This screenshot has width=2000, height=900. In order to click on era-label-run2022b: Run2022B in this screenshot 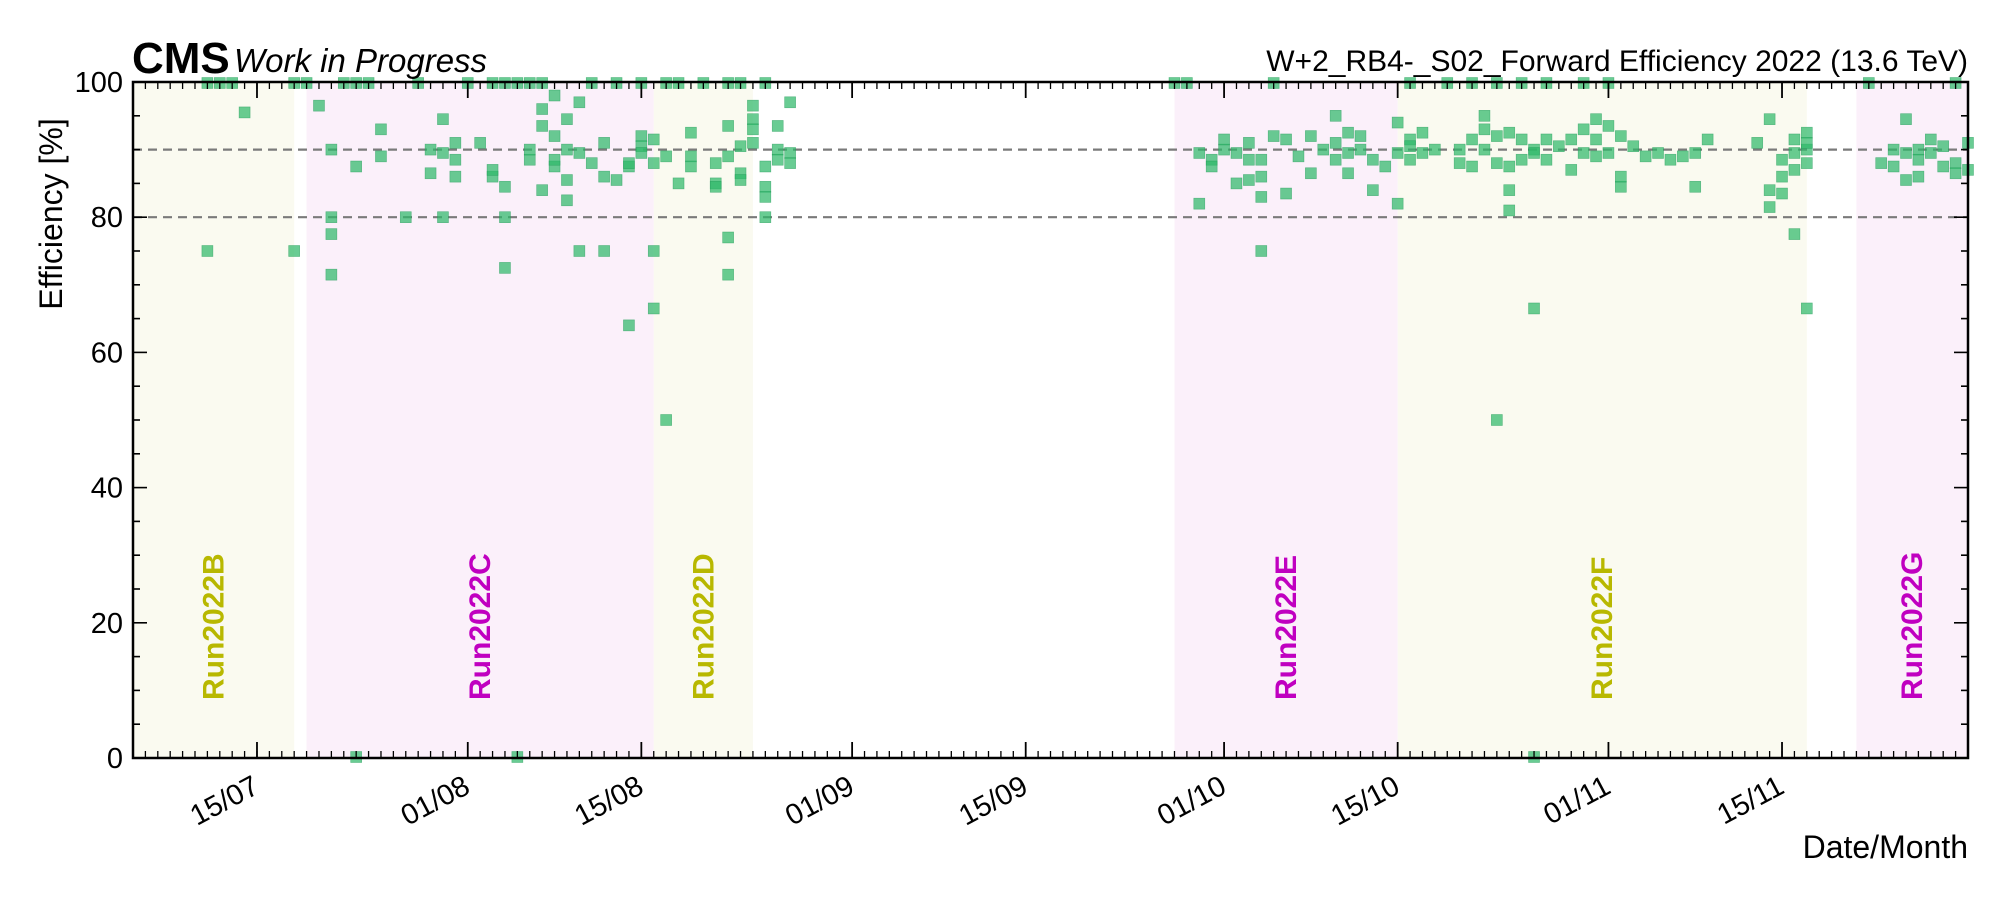, I will do `click(214, 626)`.